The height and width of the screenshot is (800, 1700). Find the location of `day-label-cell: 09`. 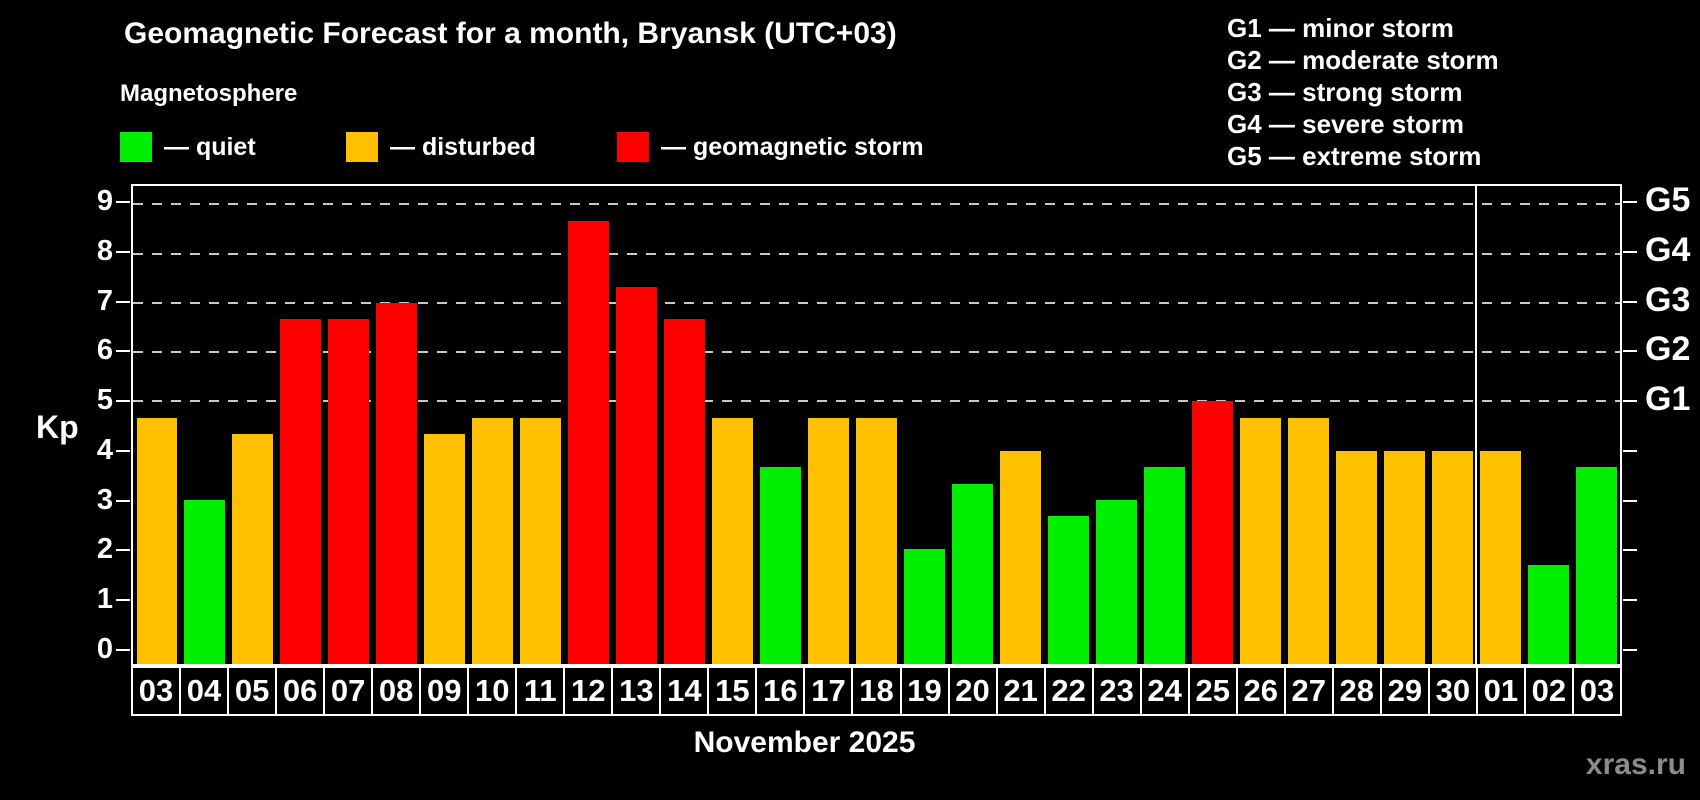

day-label-cell: 09 is located at coordinates (444, 691).